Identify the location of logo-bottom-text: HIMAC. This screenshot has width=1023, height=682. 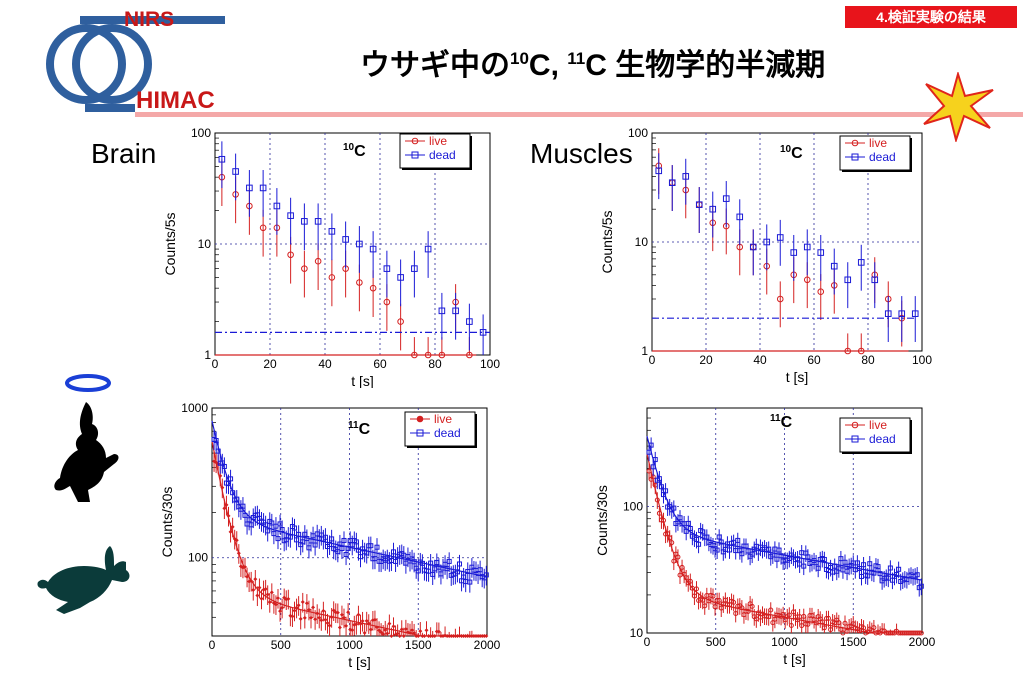
(175, 100).